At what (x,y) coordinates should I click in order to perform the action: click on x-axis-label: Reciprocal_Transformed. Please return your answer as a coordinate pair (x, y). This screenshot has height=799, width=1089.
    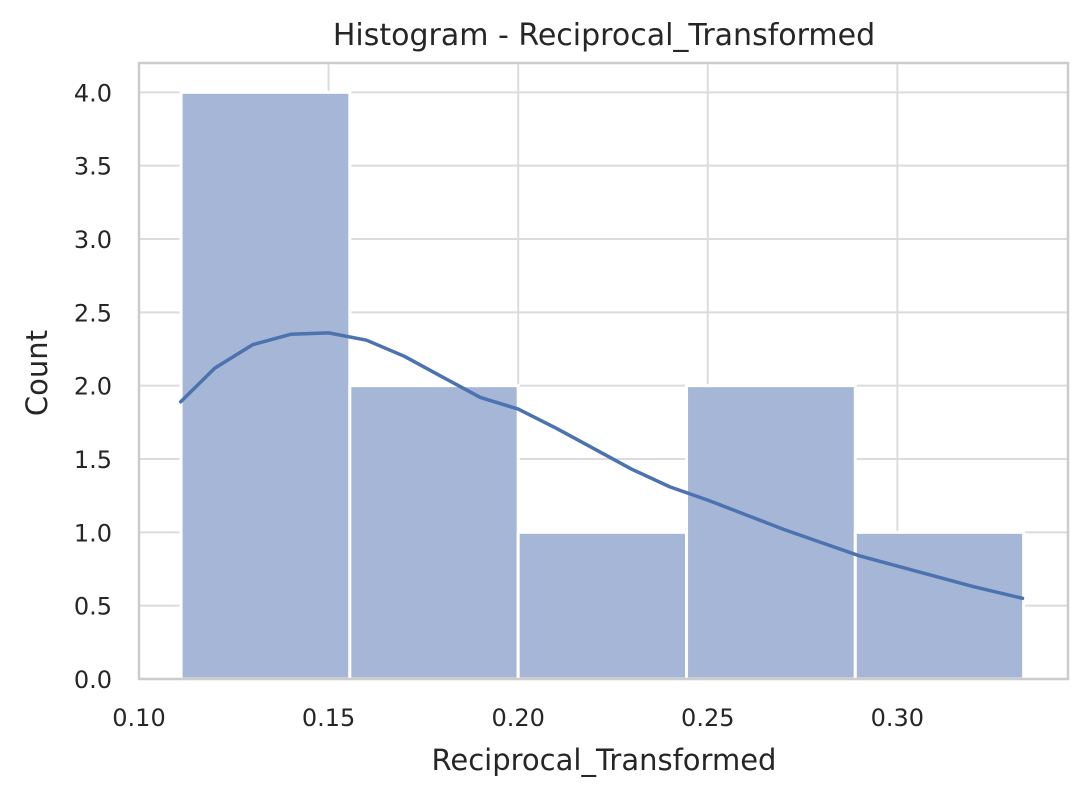
    Looking at the image, I should click on (604, 760).